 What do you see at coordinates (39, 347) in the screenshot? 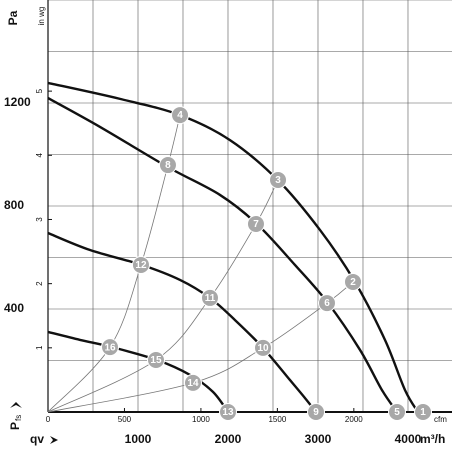
I see `y2-tick-label: 1` at bounding box center [39, 347].